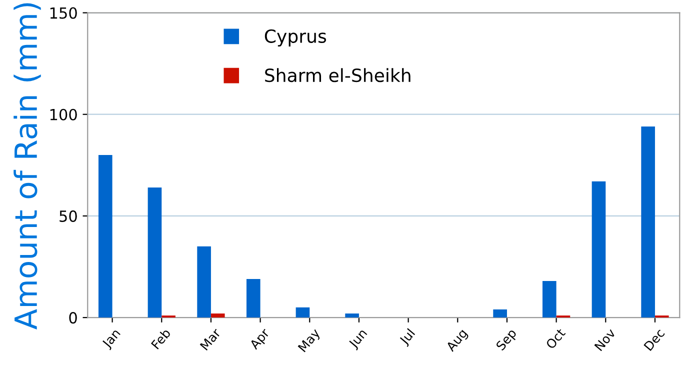  What do you see at coordinates (73, 318) in the screenshot?
I see `y-tick-label: 0` at bounding box center [73, 318].